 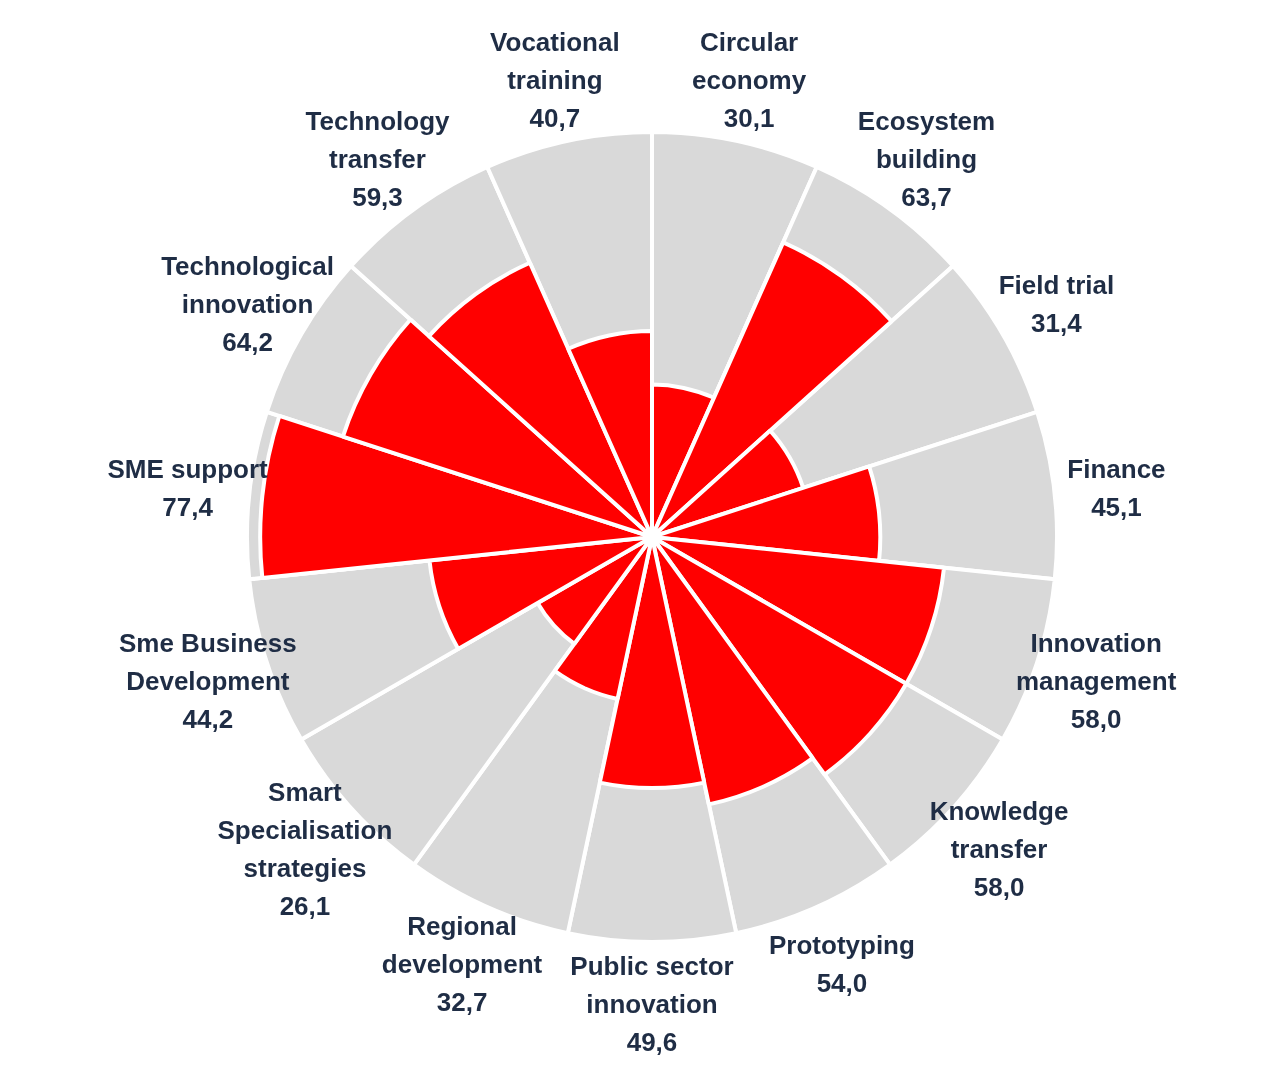 What do you see at coordinates (555, 118) in the screenshot?
I see `data-label: 40,7` at bounding box center [555, 118].